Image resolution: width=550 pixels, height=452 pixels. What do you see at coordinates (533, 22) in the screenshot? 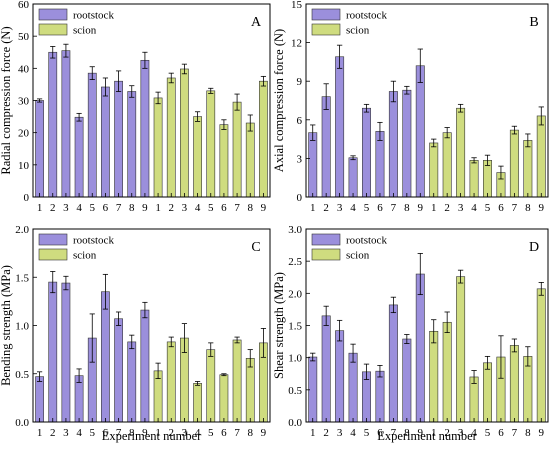
I see `panel-letter: B` at bounding box center [533, 22].